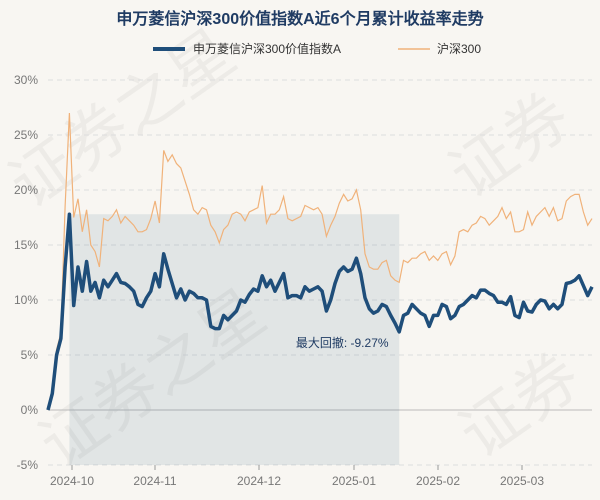 This screenshot has height=500, width=600. Describe the element at coordinates (459, 49) in the screenshot. I see `legend-label-series-2: 沪深300` at that location.